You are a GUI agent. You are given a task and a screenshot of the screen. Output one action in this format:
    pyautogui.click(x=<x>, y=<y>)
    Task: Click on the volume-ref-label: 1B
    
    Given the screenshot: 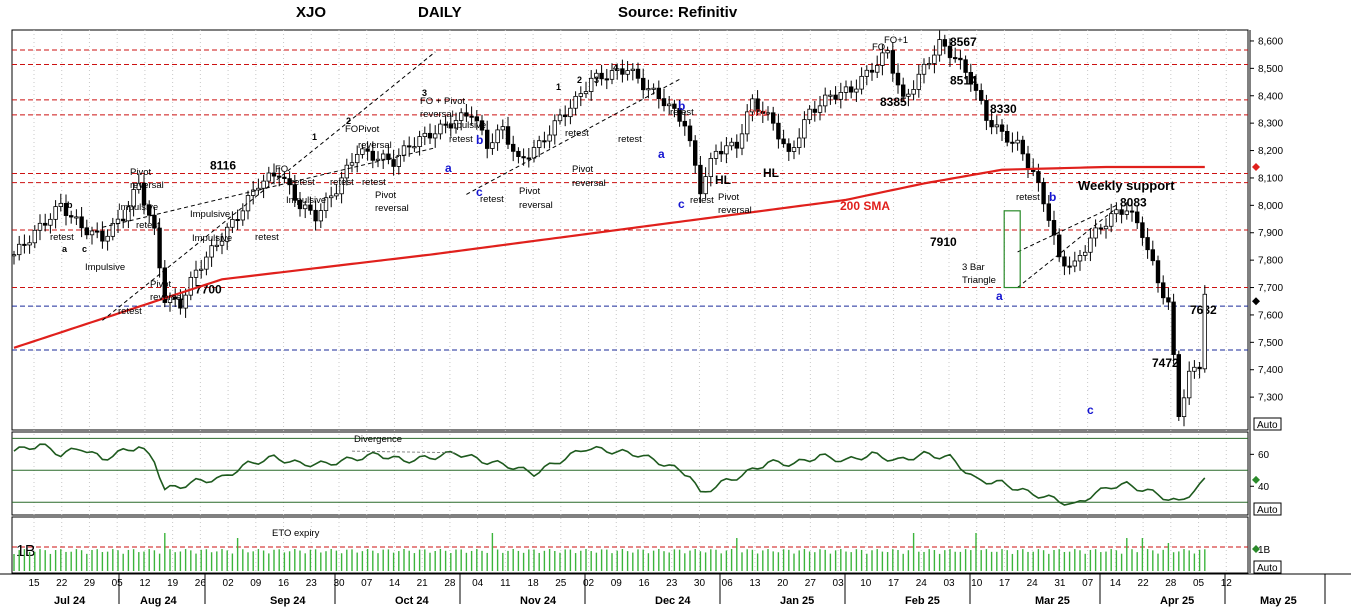 What is the action you would take?
    pyautogui.click(x=26, y=551)
    